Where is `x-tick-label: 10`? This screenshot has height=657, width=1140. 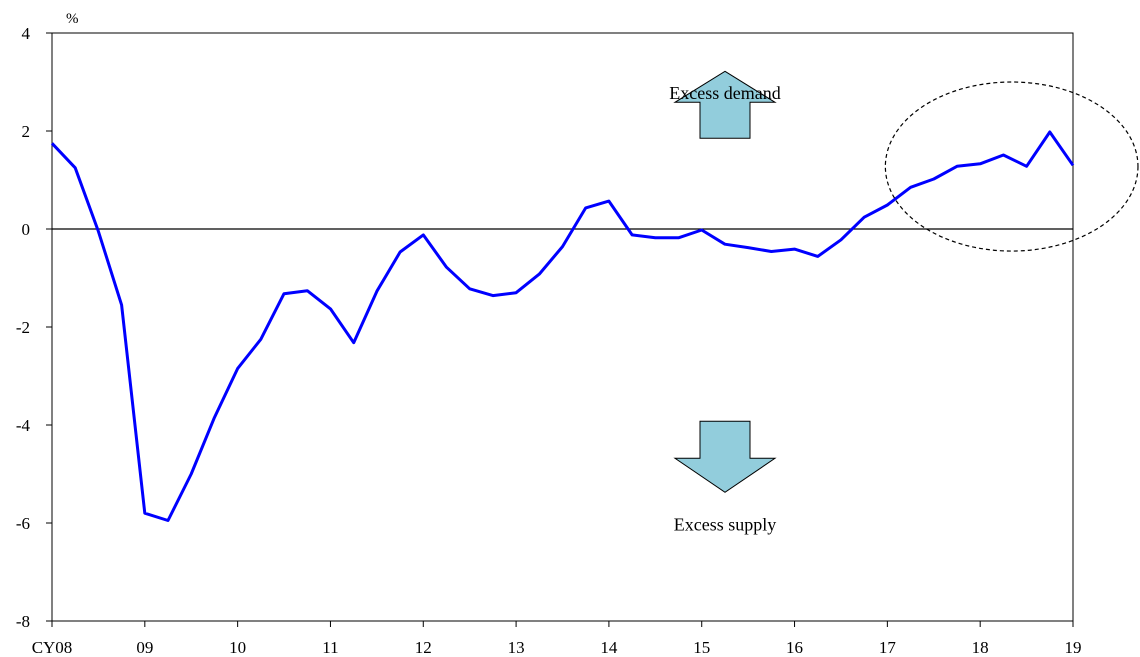
x-tick-label: 10 is located at coordinates (237, 647).